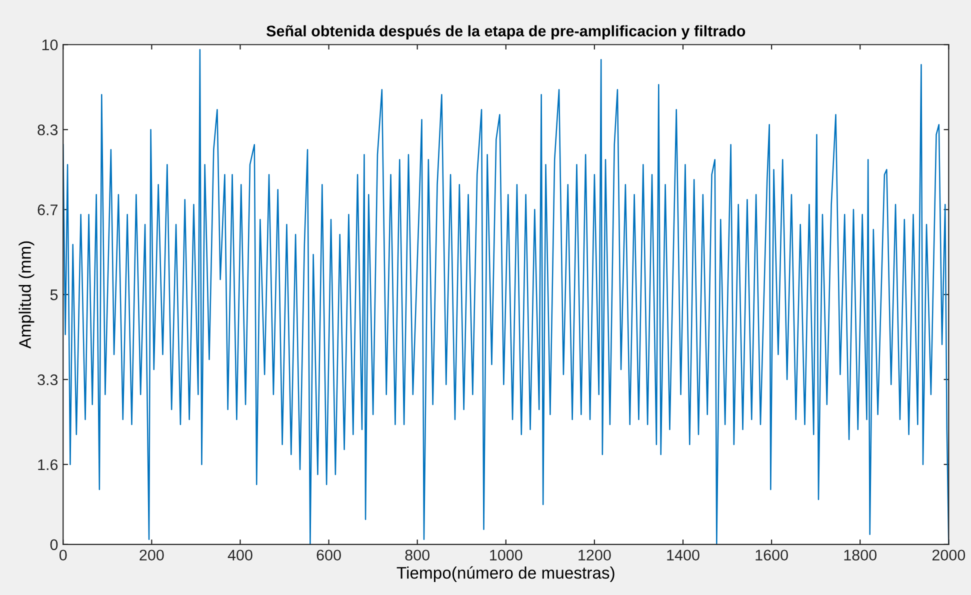  I want to click on x-tick-label: 1800, so click(860, 555).